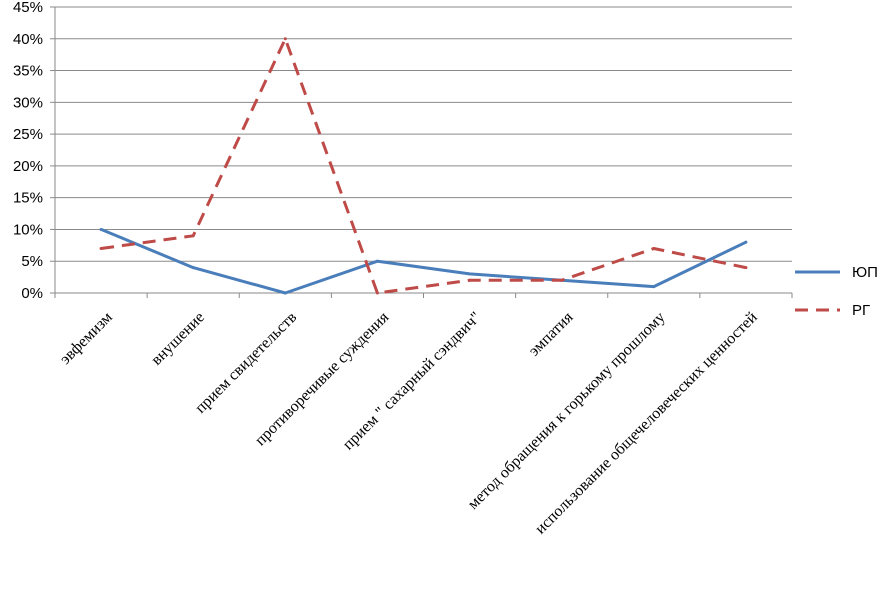  Describe the element at coordinates (28, 8) in the screenshot. I see `y-tick-label: 45%` at that location.